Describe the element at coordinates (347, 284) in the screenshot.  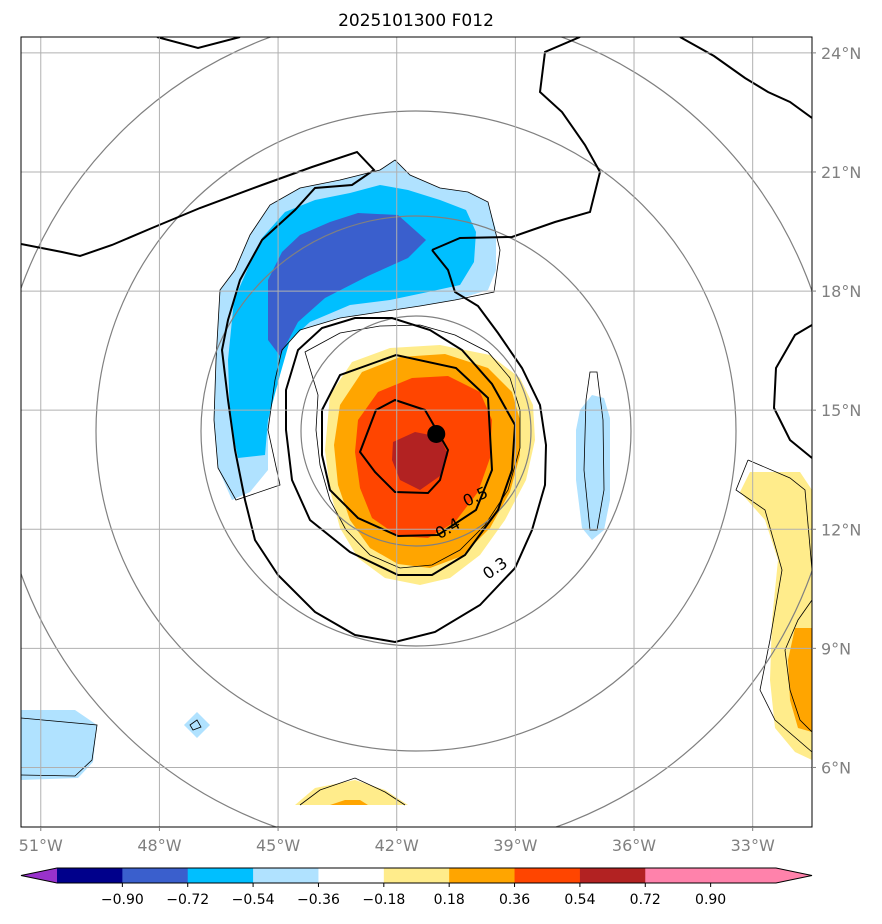
I see `shade-negative-royalblue` at that location.